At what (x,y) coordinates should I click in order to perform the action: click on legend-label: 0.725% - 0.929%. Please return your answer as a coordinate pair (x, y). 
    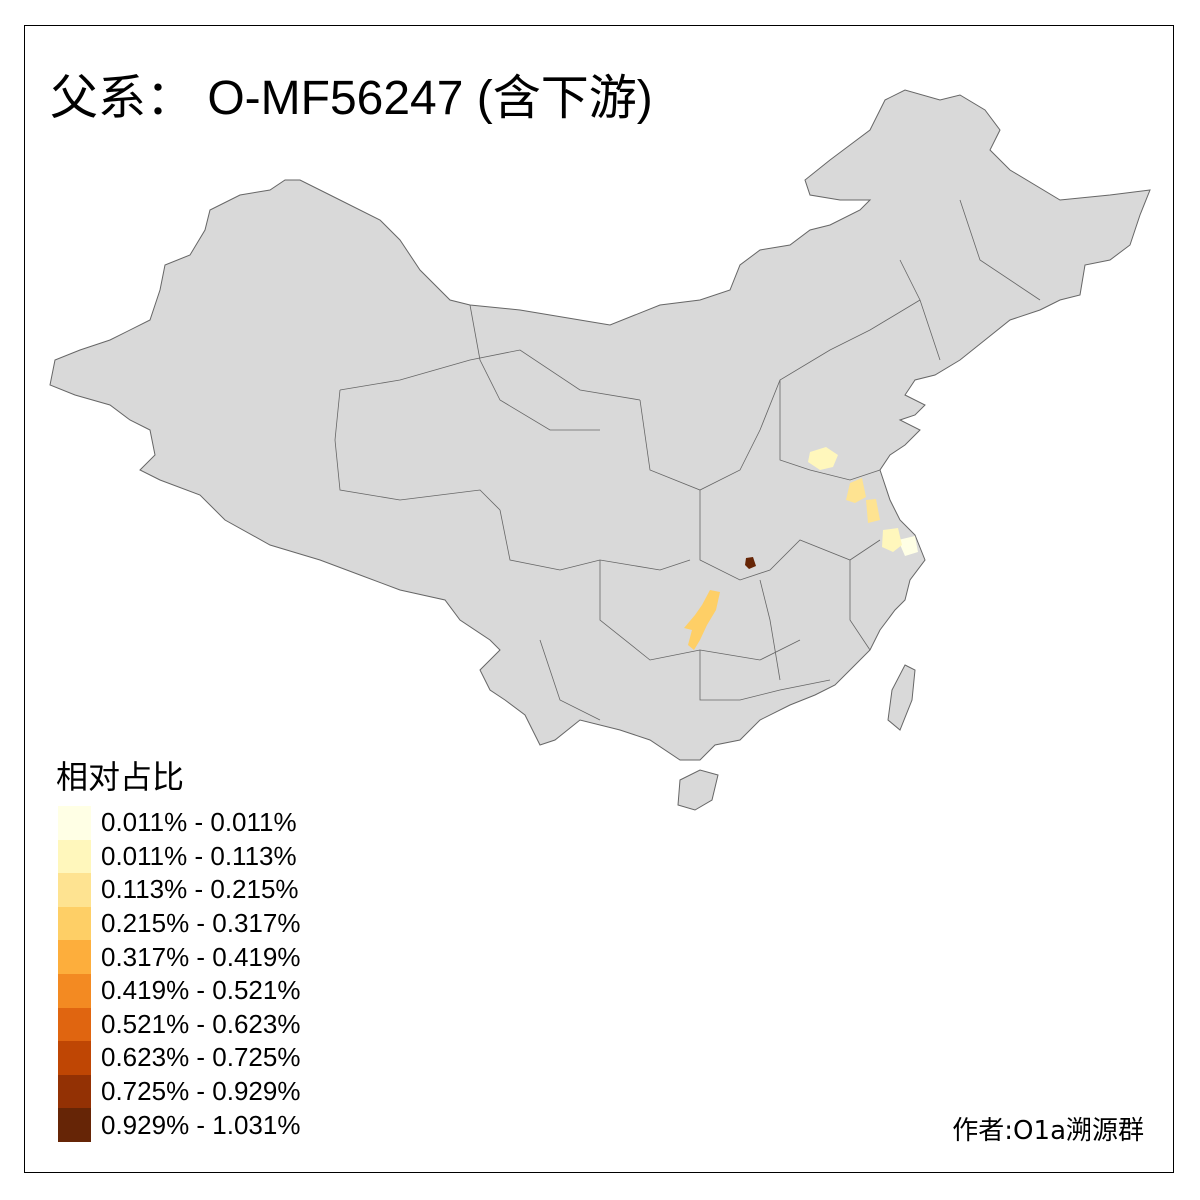
    Looking at the image, I should click on (201, 1091).